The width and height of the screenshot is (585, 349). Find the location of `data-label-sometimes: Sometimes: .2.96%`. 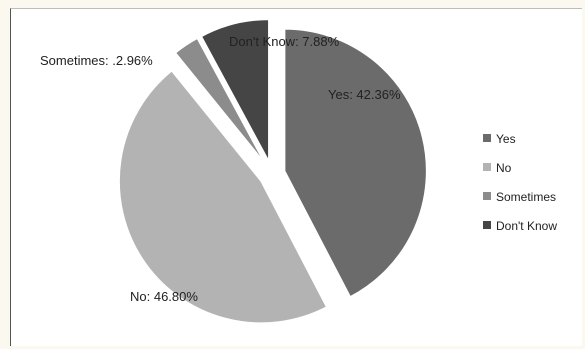

data-label-sometimes: Sometimes: .2.96% is located at coordinates (96, 60).